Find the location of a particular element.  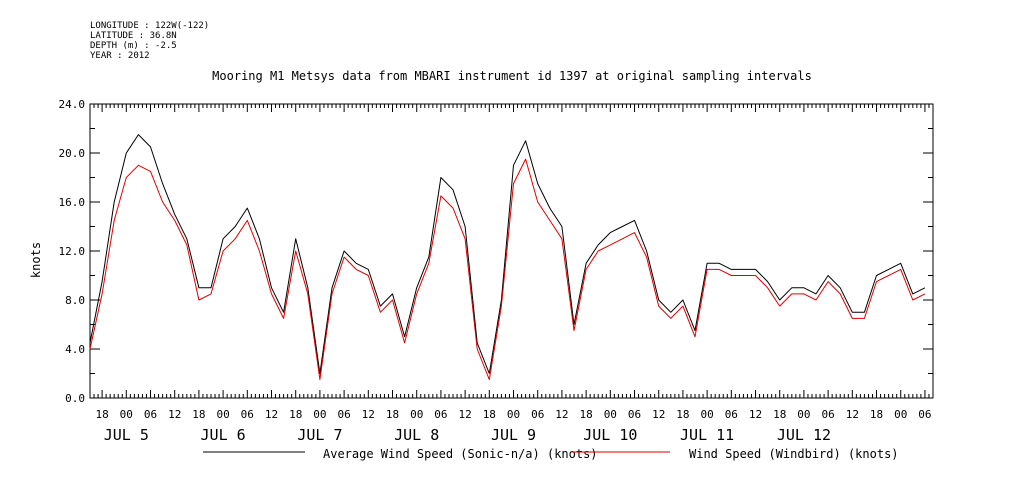

x-day-label: JUL 12 is located at coordinates (804, 435).